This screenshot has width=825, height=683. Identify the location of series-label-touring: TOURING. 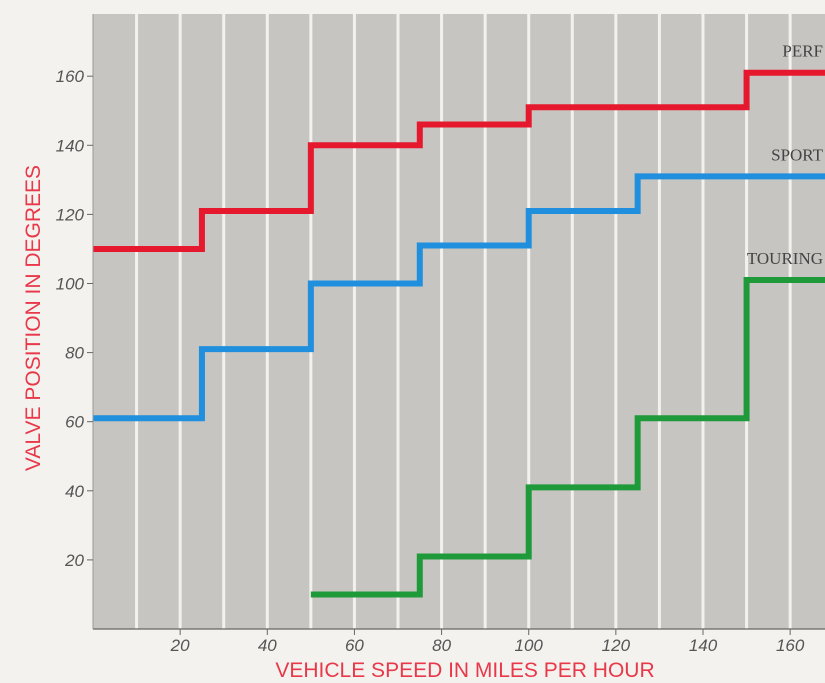
(785, 258).